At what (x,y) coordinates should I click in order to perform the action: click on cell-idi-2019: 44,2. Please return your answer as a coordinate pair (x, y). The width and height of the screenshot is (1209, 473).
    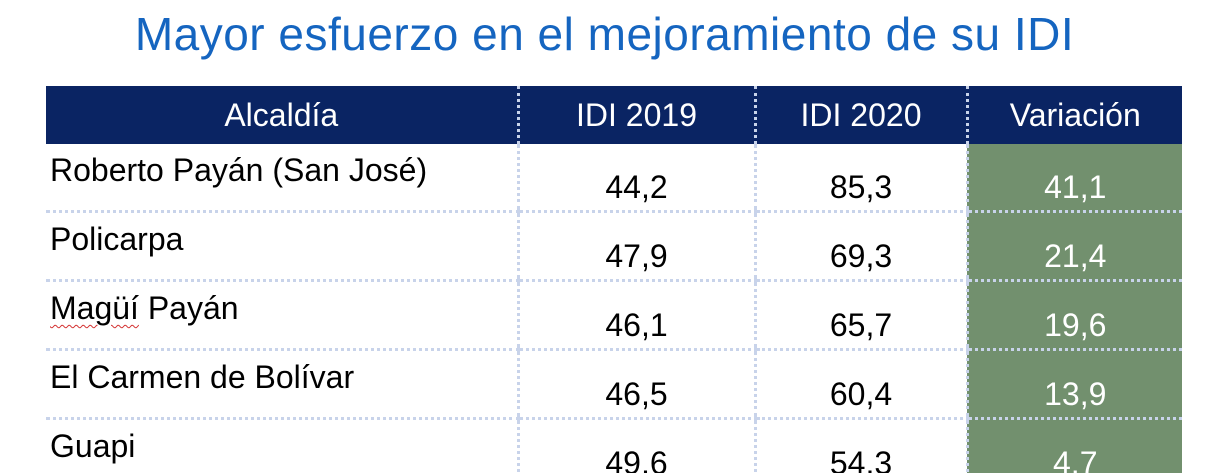
    Looking at the image, I should click on (635, 178).